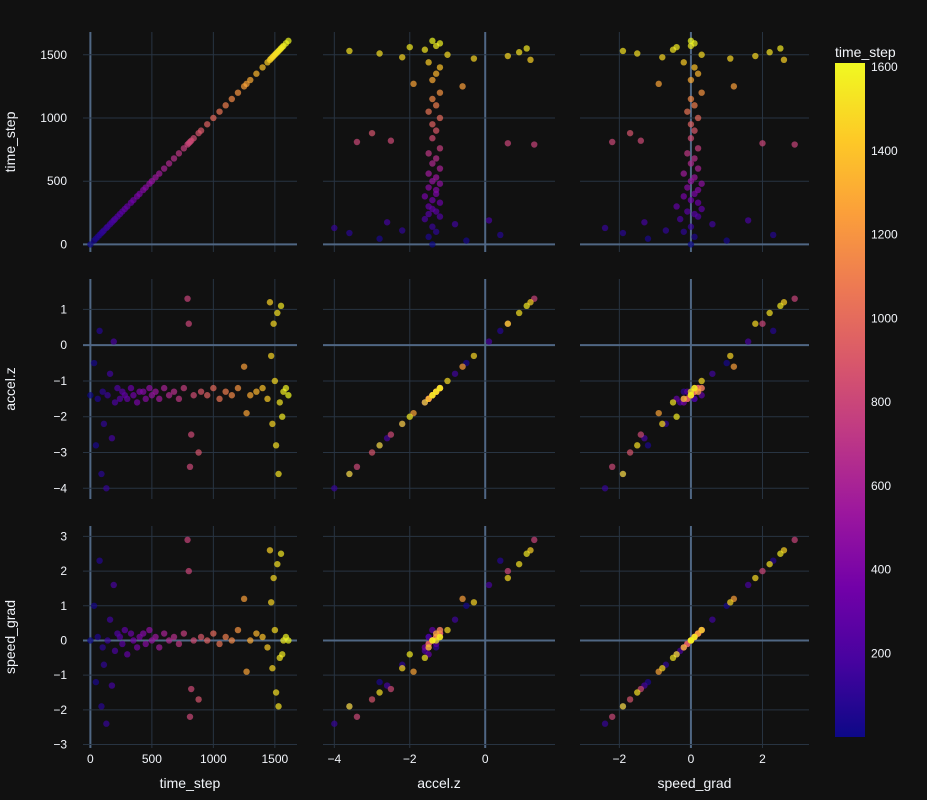 The width and height of the screenshot is (927, 800). Describe the element at coordinates (60, 710) in the screenshot. I see `y-tick-label: −2` at that location.